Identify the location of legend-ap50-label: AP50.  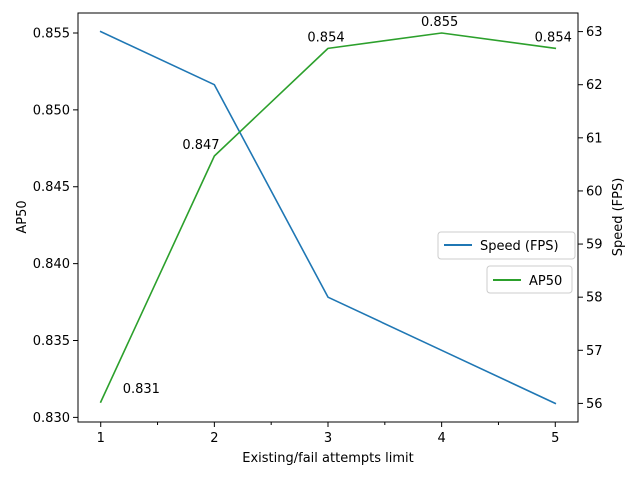
(545, 281).